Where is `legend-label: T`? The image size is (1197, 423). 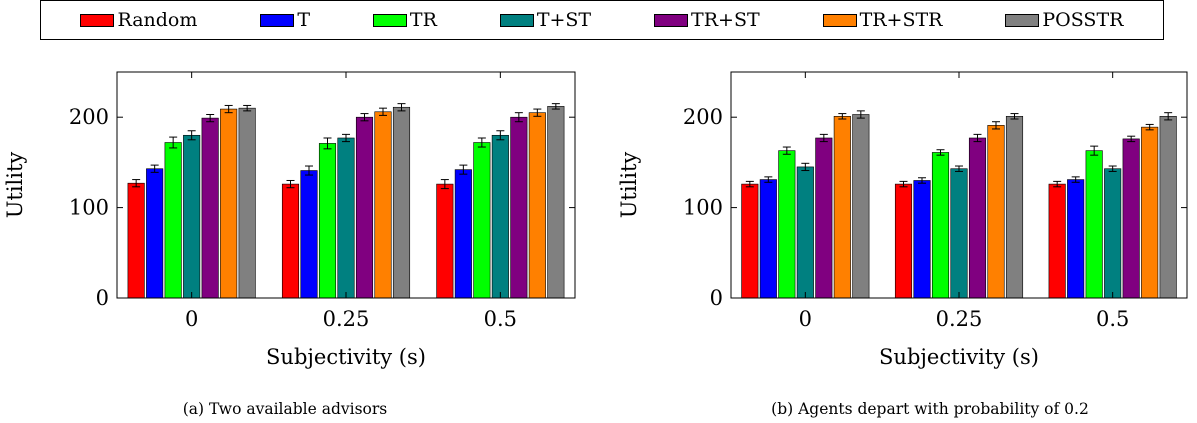 legend-label: T is located at coordinates (303, 20).